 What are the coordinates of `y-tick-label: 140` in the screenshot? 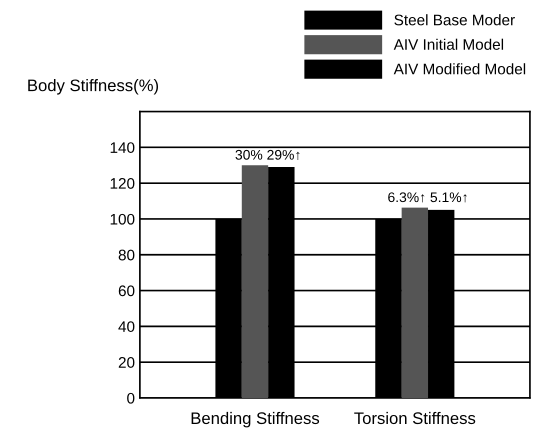 It's located at (122, 148).